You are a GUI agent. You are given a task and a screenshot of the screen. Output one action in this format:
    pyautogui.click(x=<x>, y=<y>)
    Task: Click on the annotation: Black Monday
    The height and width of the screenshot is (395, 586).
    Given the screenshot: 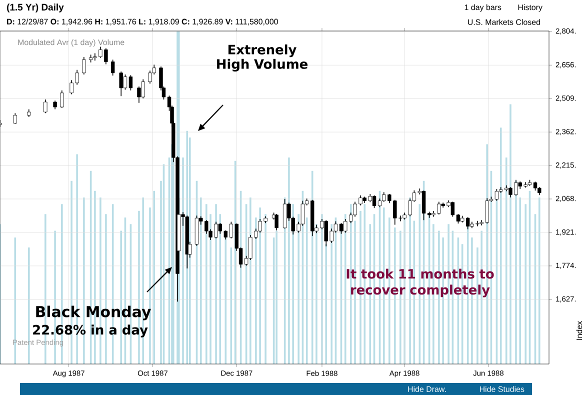 What is the action you would take?
    pyautogui.click(x=93, y=313)
    